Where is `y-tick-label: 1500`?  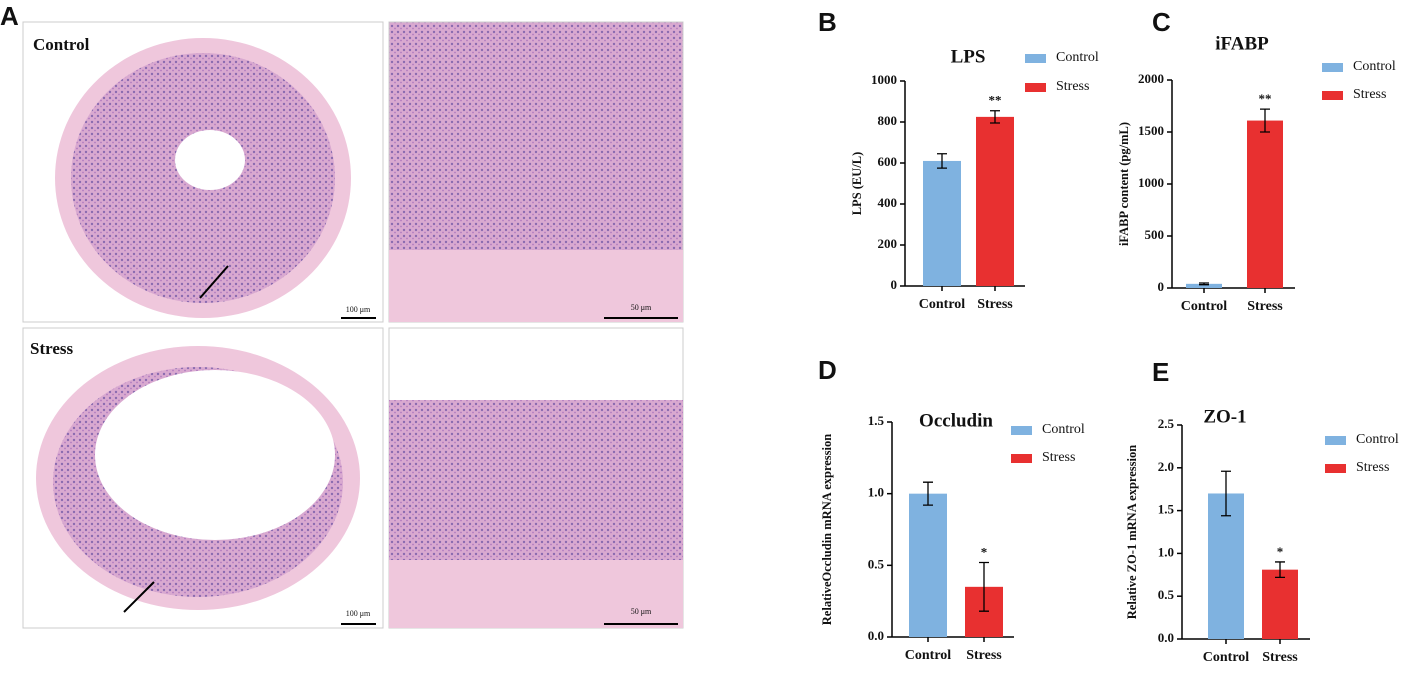 y-tick-label: 1500 is located at coordinates (1151, 130).